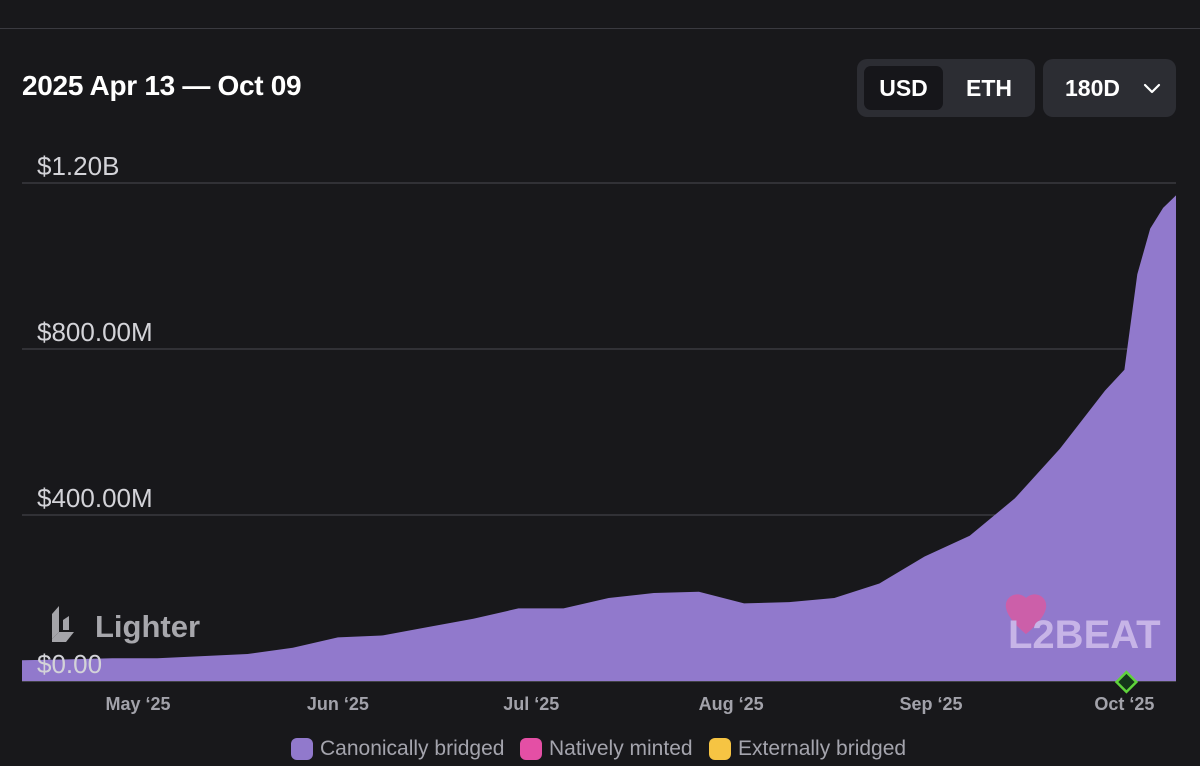  Describe the element at coordinates (731, 704) in the screenshot. I see `x-tick-label: Aug ‘25` at that location.